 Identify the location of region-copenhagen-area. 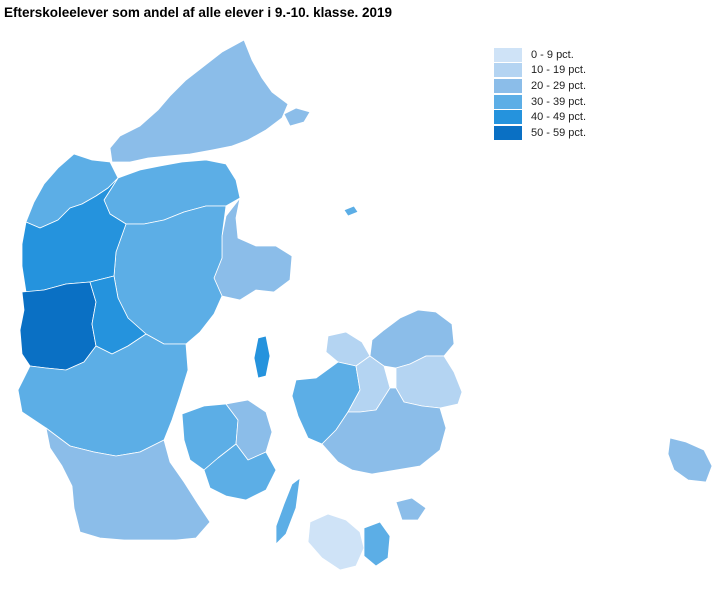
(429, 382).